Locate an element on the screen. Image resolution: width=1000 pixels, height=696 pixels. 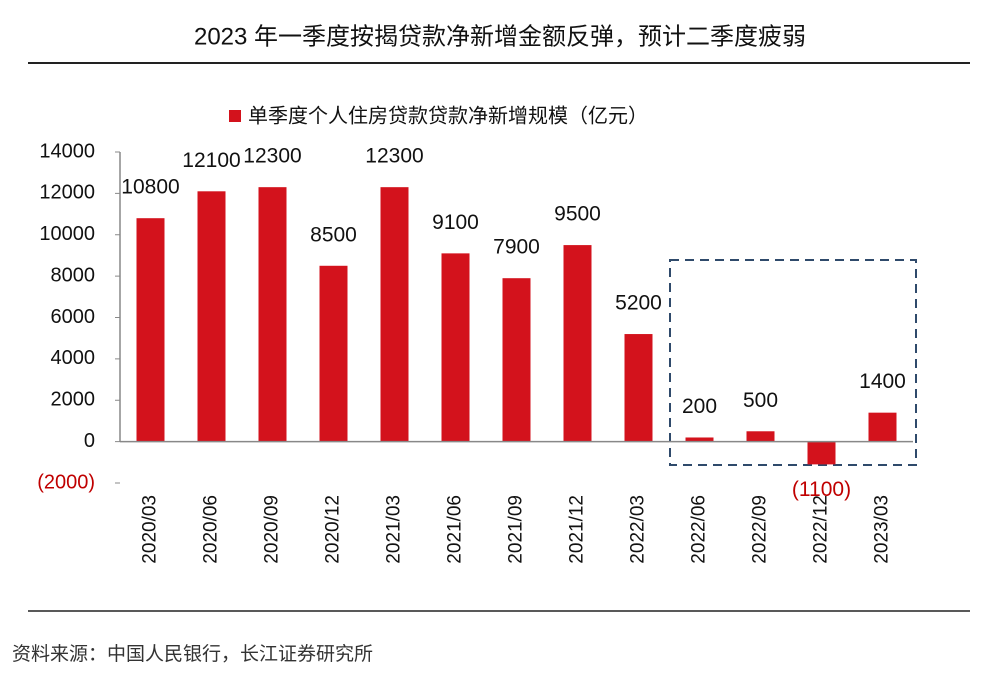
value-label: 500 is located at coordinates (760, 400).